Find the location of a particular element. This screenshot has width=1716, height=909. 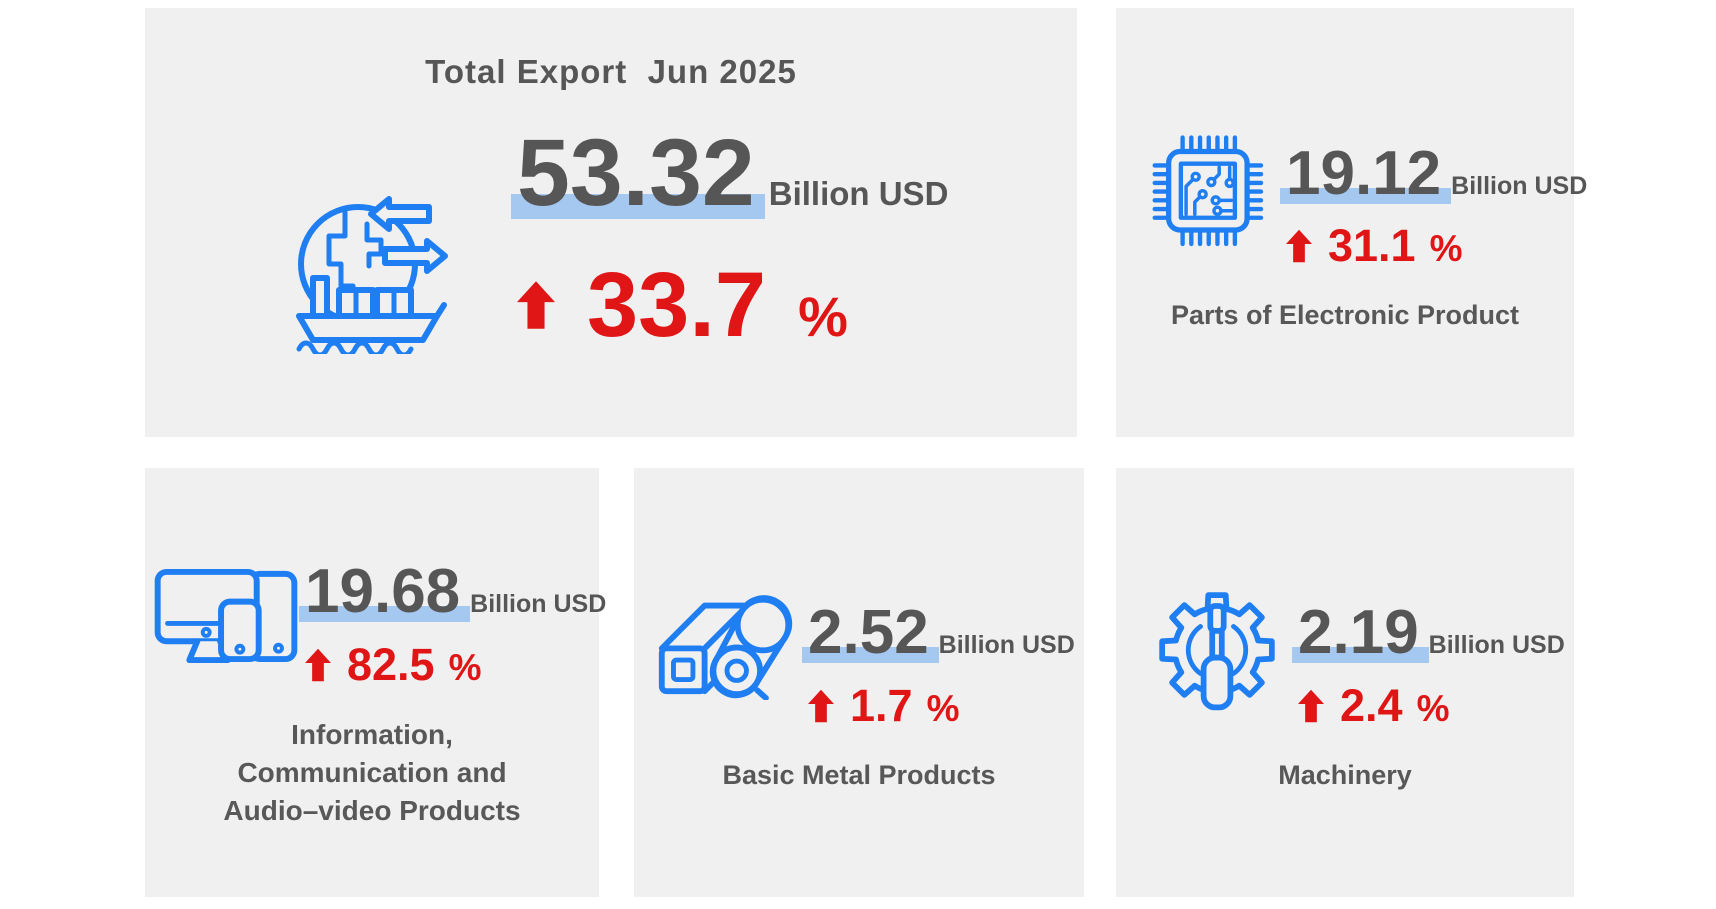

total-export-change: 33.7 is located at coordinates (677, 305).